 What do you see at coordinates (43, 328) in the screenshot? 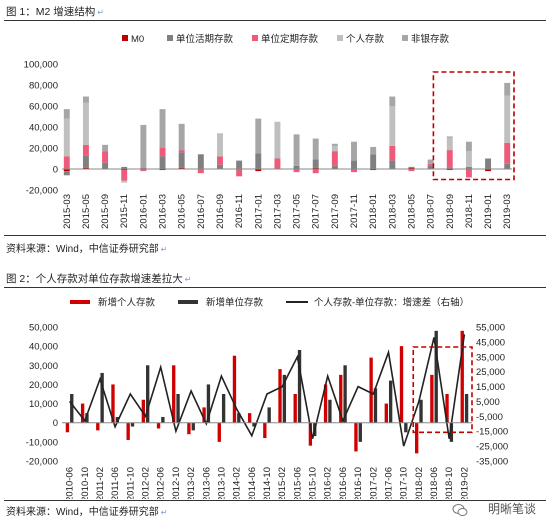
I see `y-tick-label: 50,000` at bounding box center [43, 328].